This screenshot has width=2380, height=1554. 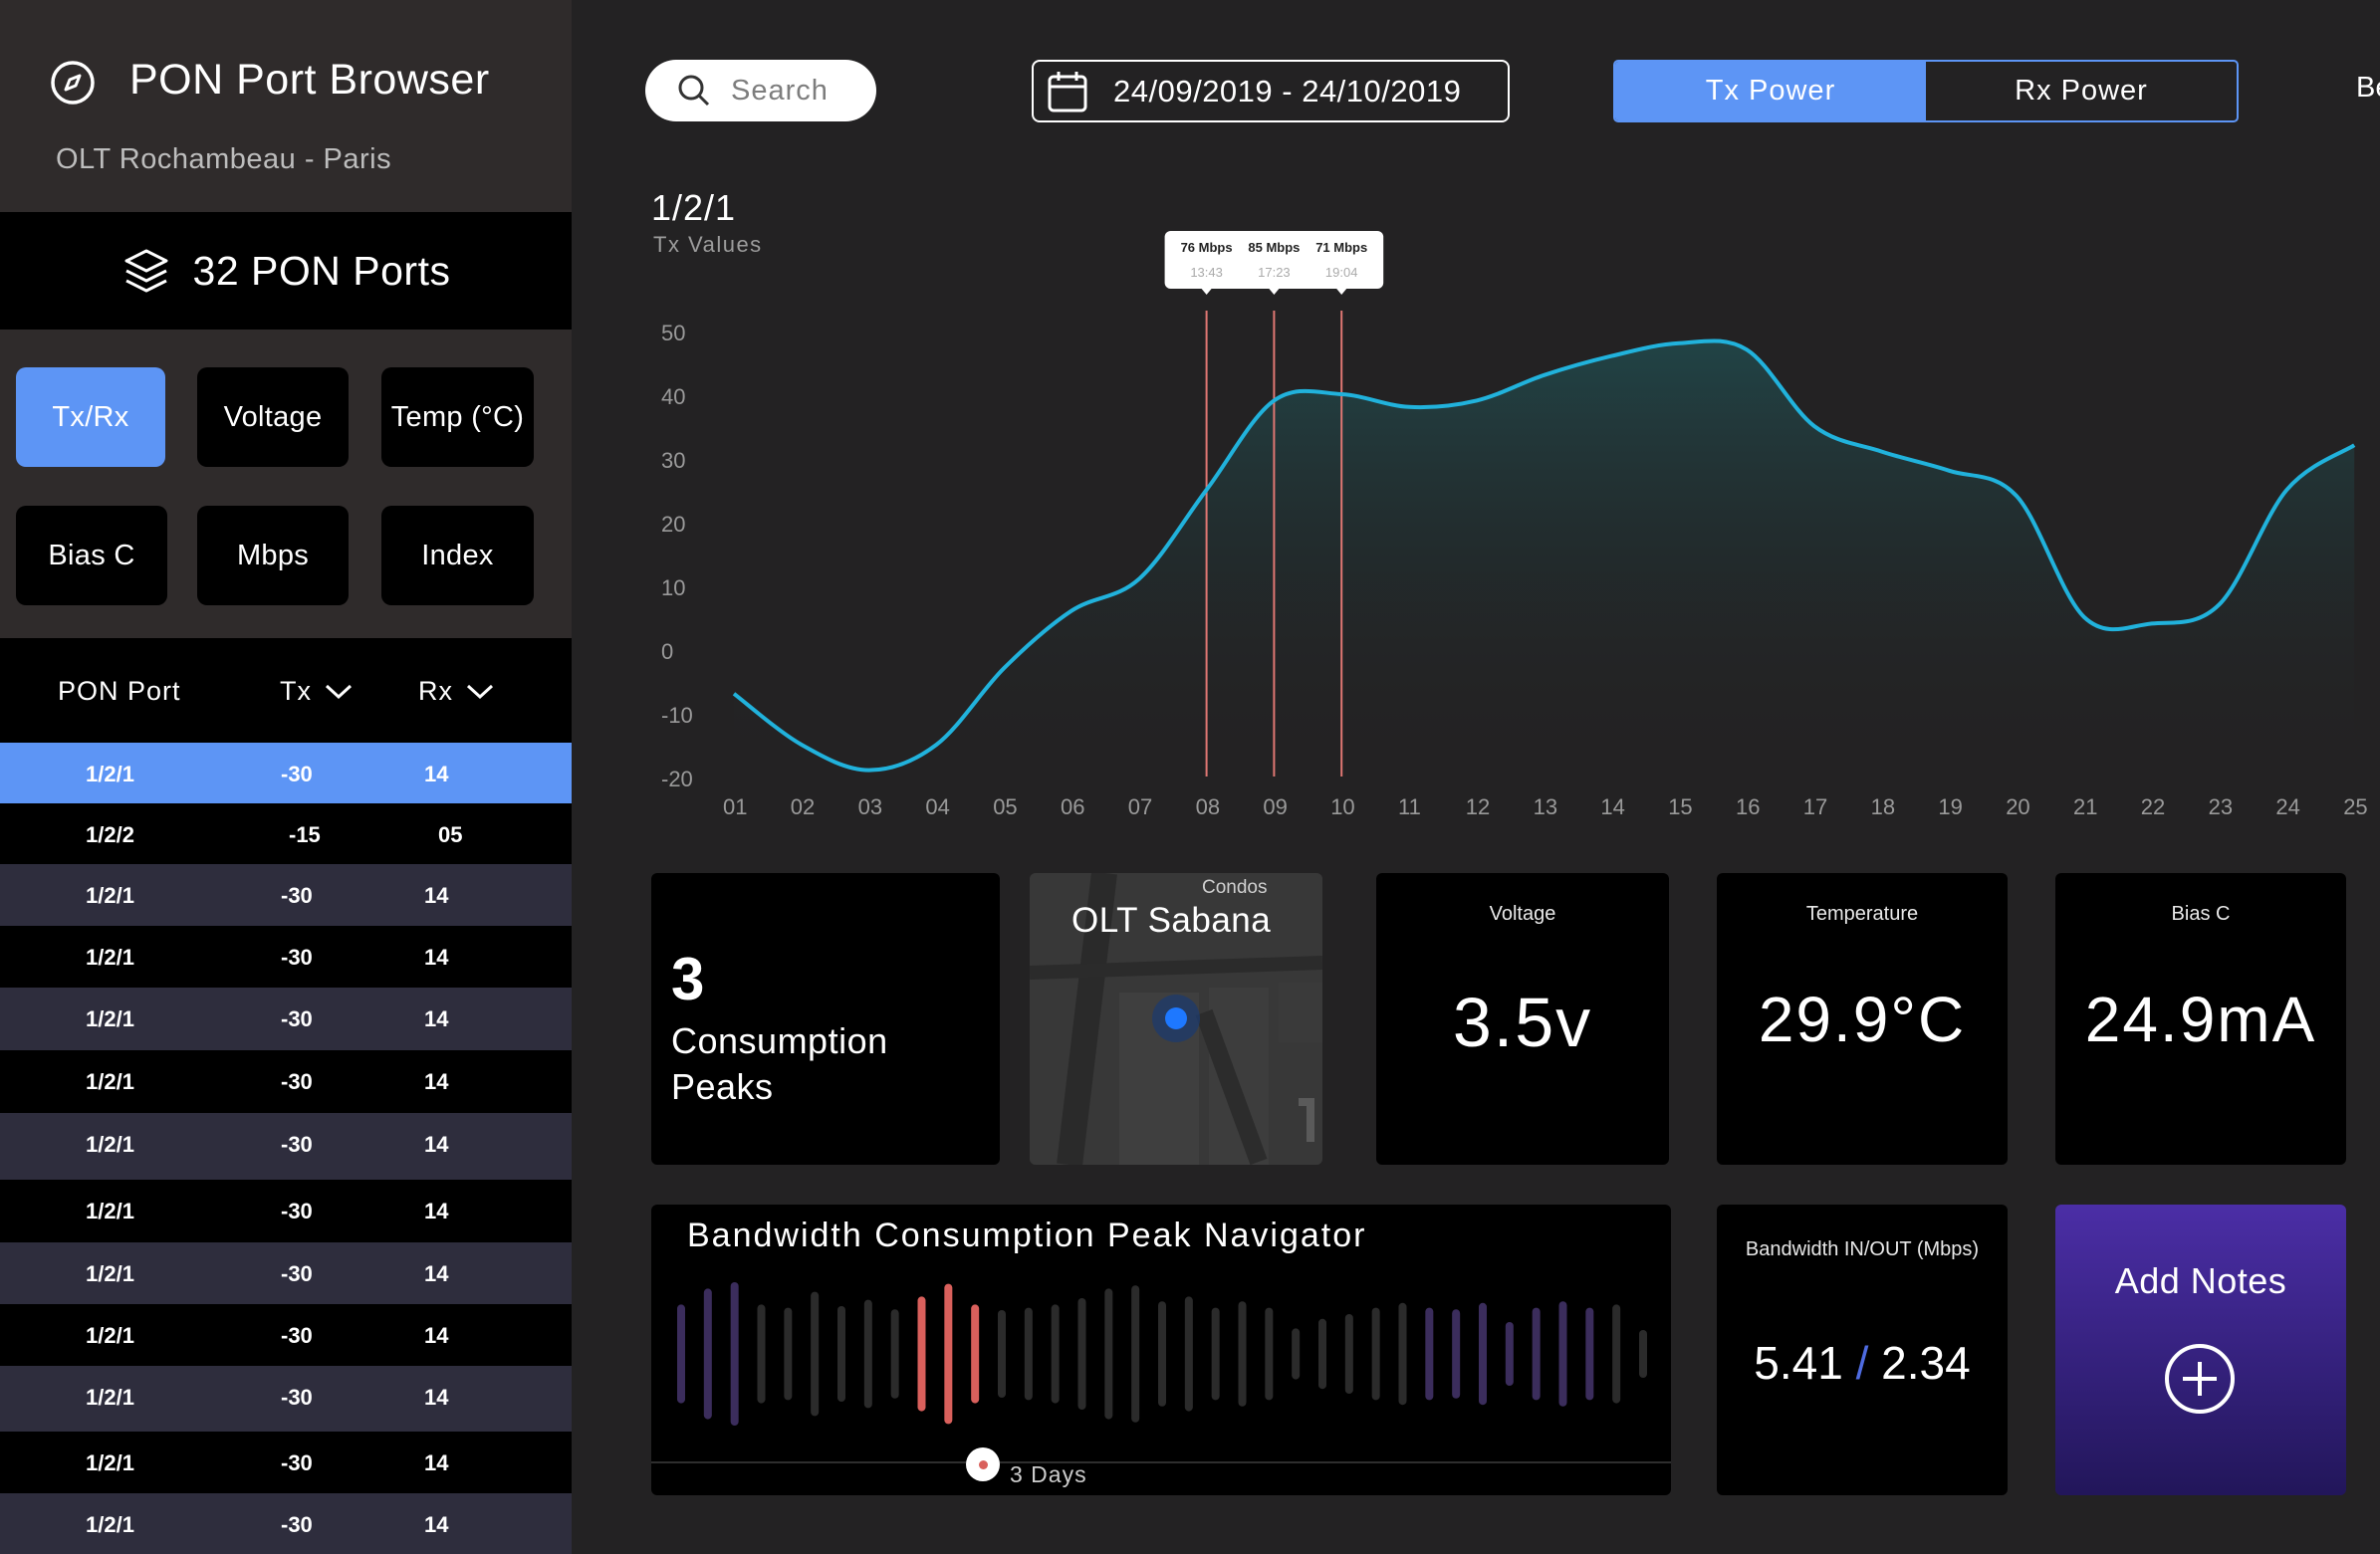 I want to click on y-tick-label: 0, so click(x=667, y=651).